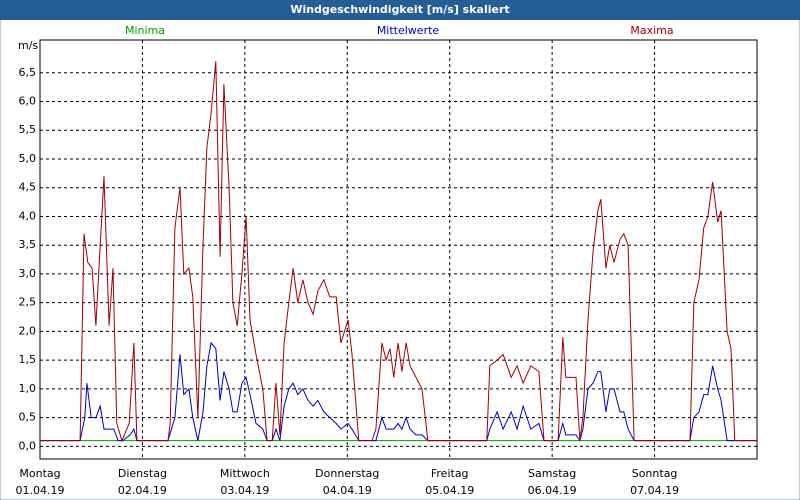 This screenshot has width=800, height=500. Describe the element at coordinates (28, 215) in the screenshot. I see `y-tick-label: 4,0` at that location.